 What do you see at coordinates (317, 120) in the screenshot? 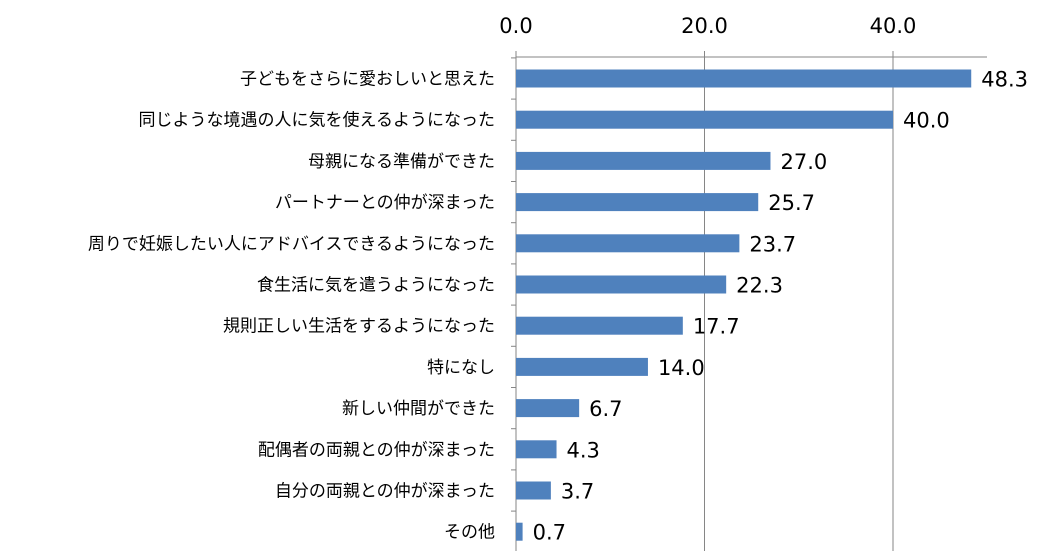
I see `category-label: 同じような境遇の人に気を使えるようになった` at bounding box center [317, 120].